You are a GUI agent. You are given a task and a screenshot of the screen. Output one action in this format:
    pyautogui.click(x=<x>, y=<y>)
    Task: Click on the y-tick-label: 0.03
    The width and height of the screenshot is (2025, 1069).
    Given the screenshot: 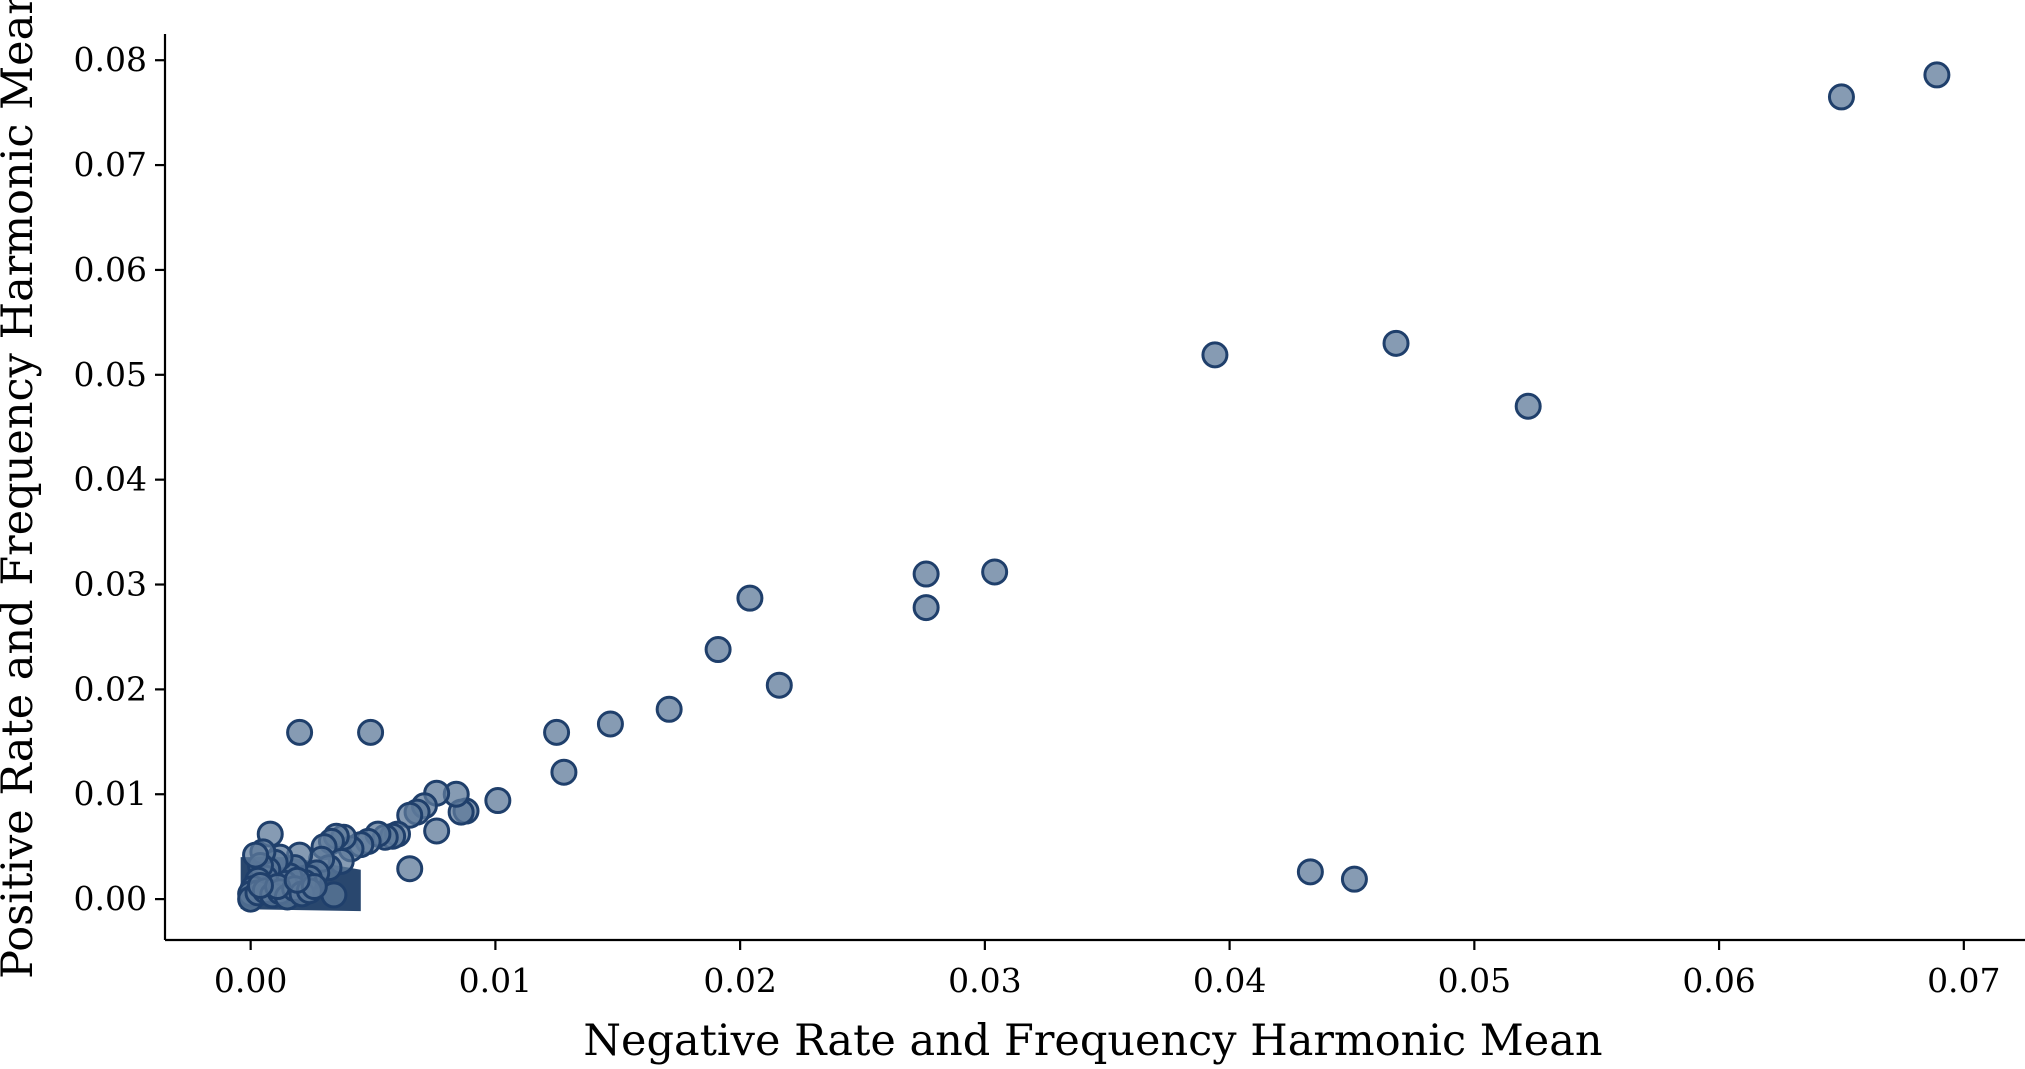 What is the action you would take?
    pyautogui.click(x=110, y=584)
    